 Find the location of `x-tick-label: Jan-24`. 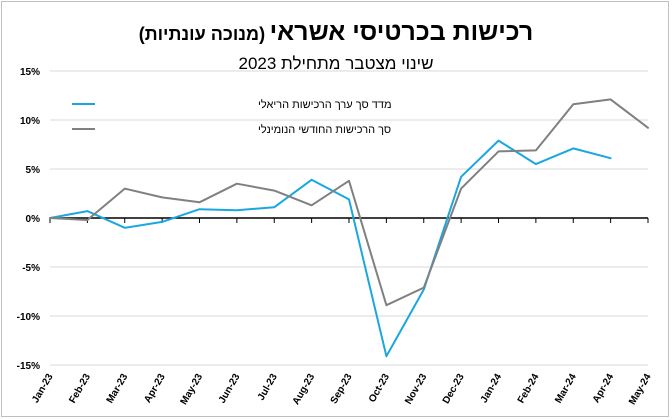

x-tick-label: Jan-24 is located at coordinates (492, 388).